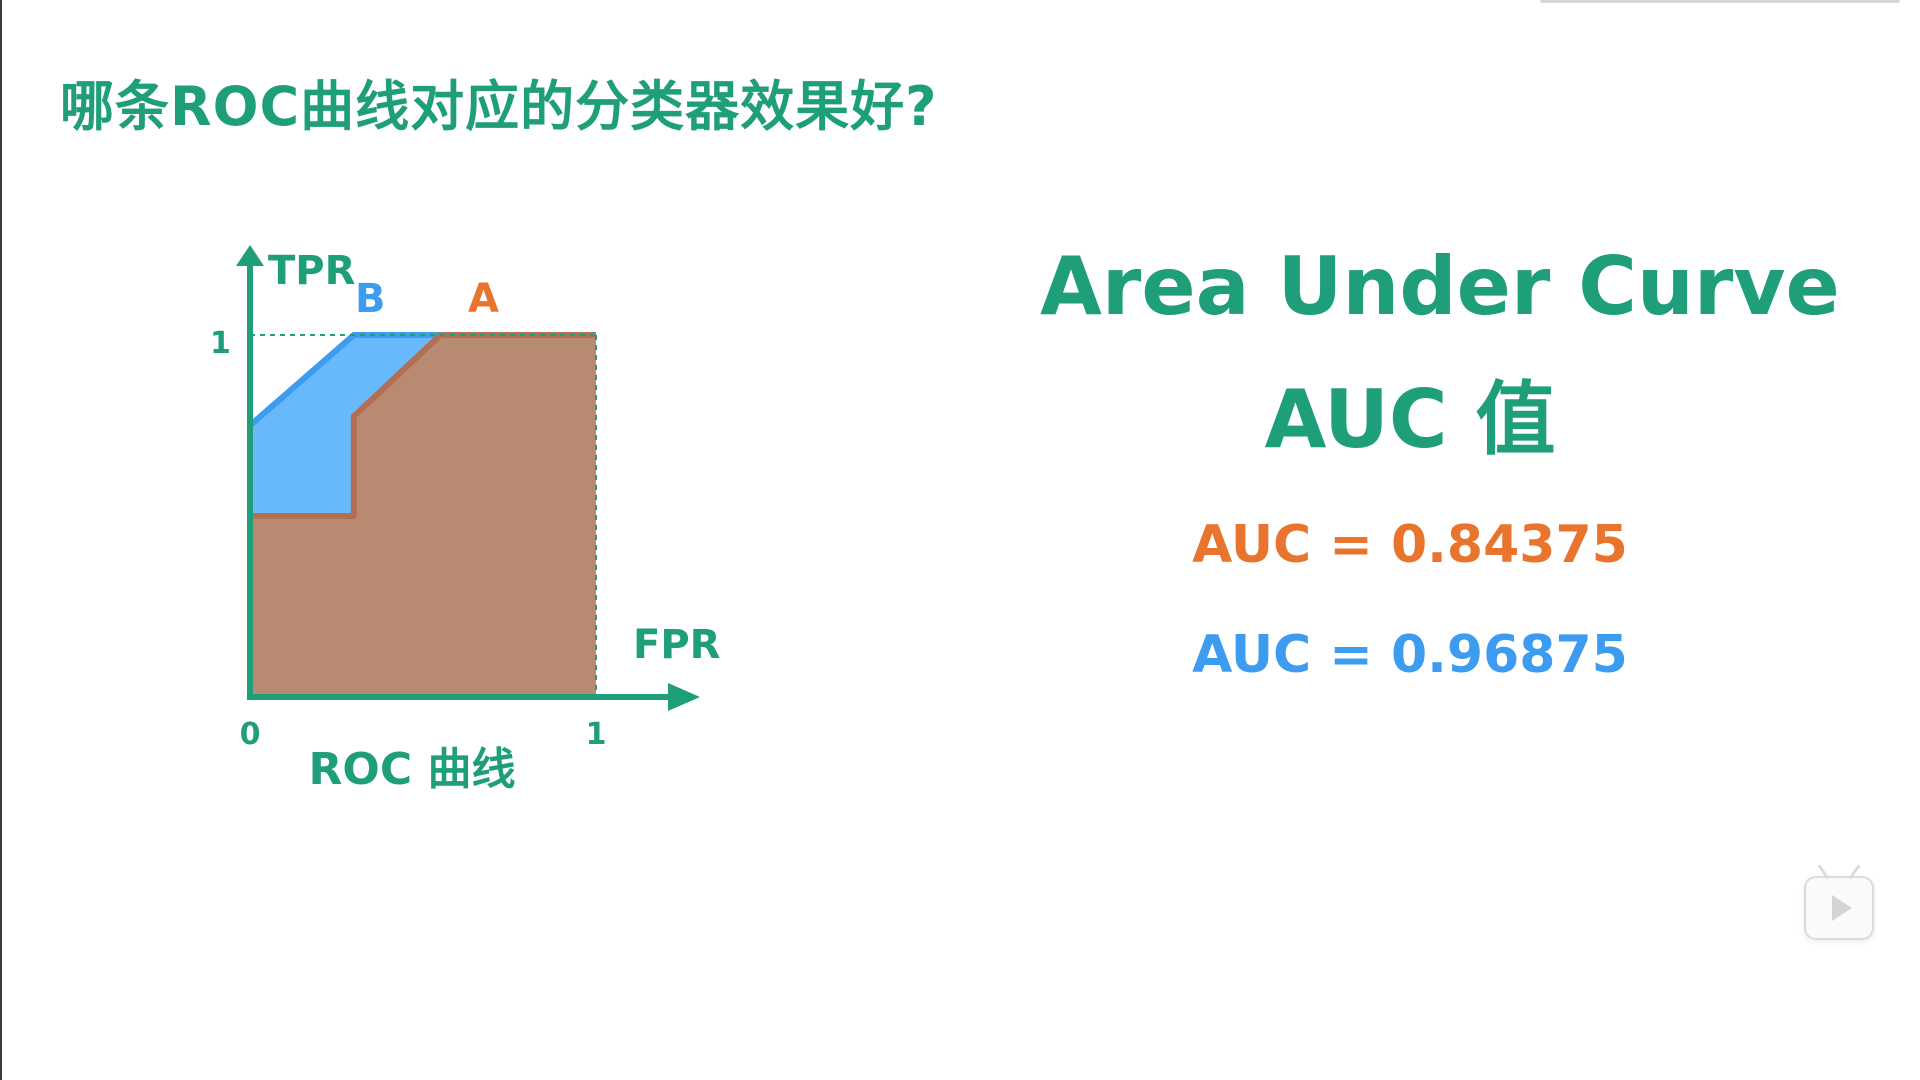 The width and height of the screenshot is (1920, 1080). Describe the element at coordinates (1410, 655) in the screenshot. I see `auc-value-b: AUC = 0.96875` at that location.